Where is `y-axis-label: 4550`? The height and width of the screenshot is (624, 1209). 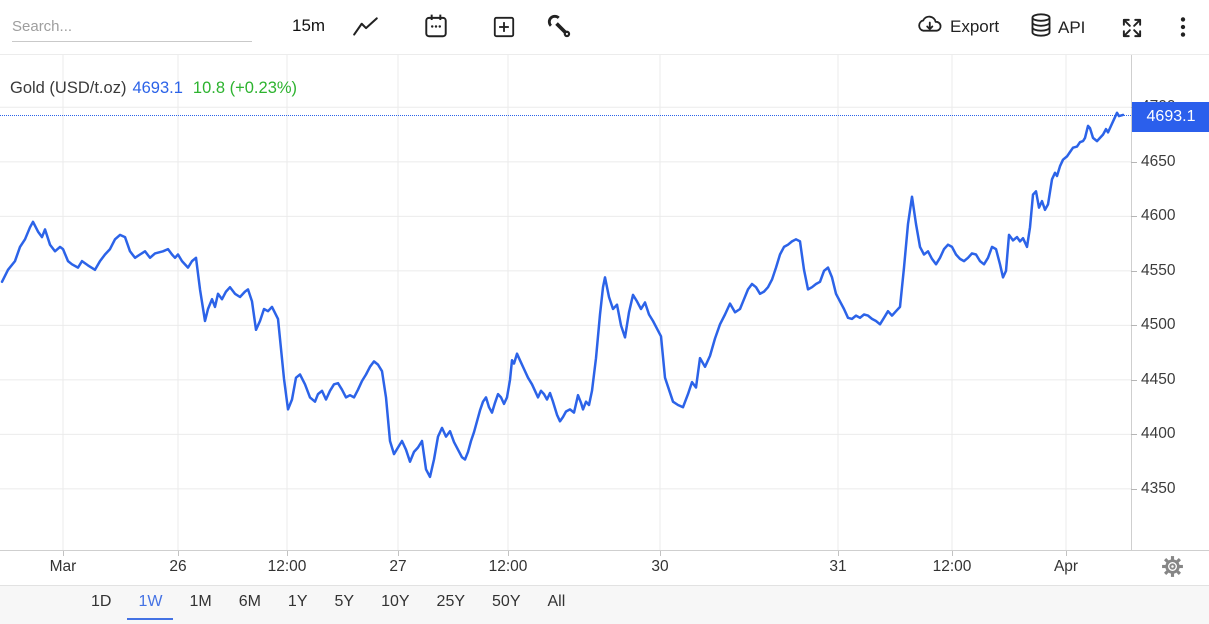
y-axis-label: 4550 is located at coordinates (1158, 270).